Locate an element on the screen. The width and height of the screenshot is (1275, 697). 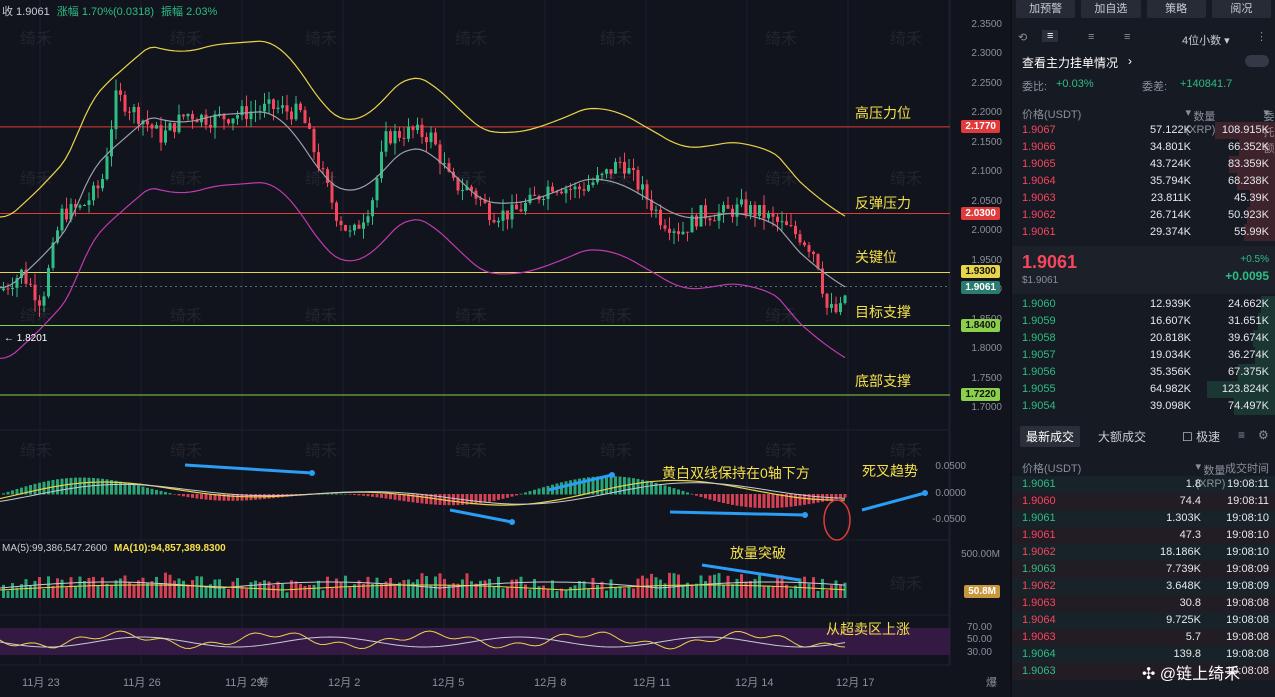
header-amount: 委托额 ▾ is located at coordinates (1269, 131).